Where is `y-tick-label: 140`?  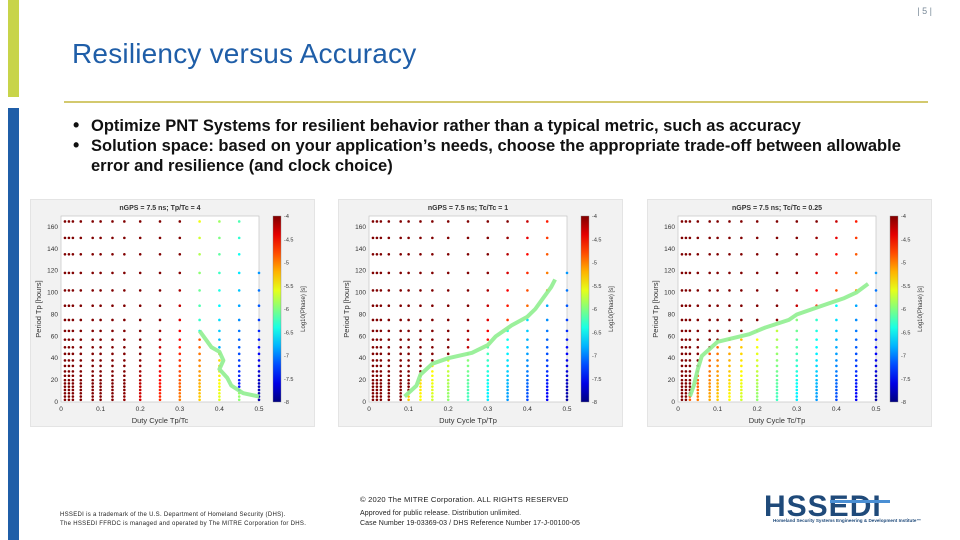 y-tick-label: 140 is located at coordinates (360, 249).